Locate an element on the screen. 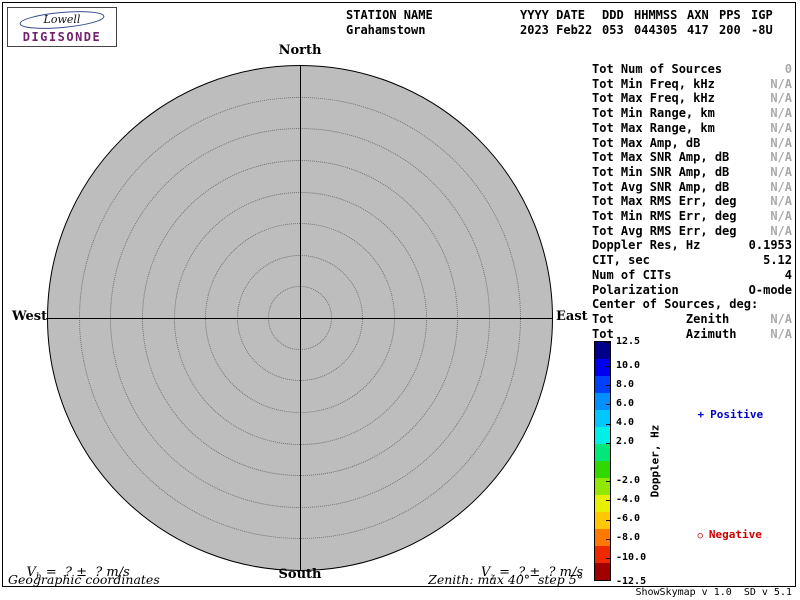 This screenshot has height=600, width=800. header-field-pps: PPS 200 is located at coordinates (730, 23).